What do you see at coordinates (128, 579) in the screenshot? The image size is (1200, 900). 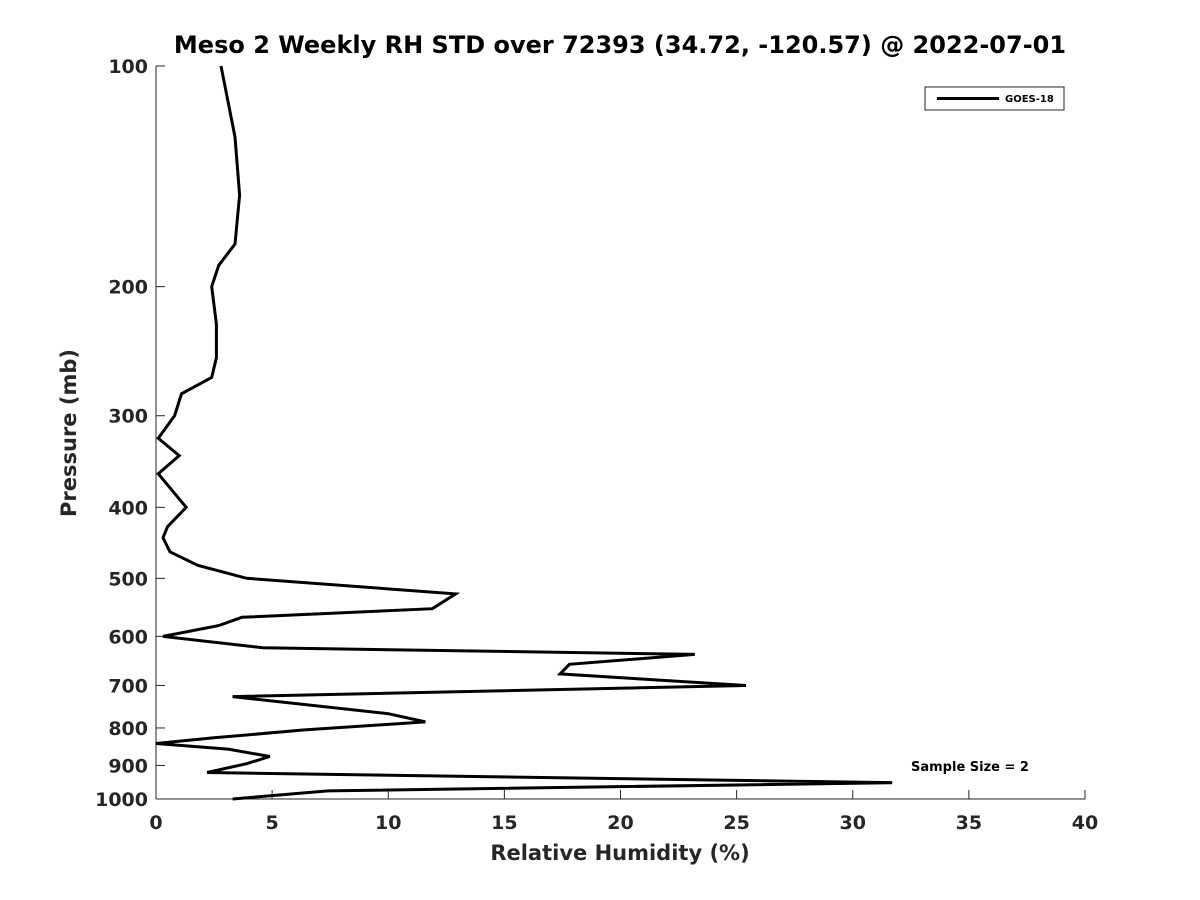 I see `y-tick-label: 500` at bounding box center [128, 579].